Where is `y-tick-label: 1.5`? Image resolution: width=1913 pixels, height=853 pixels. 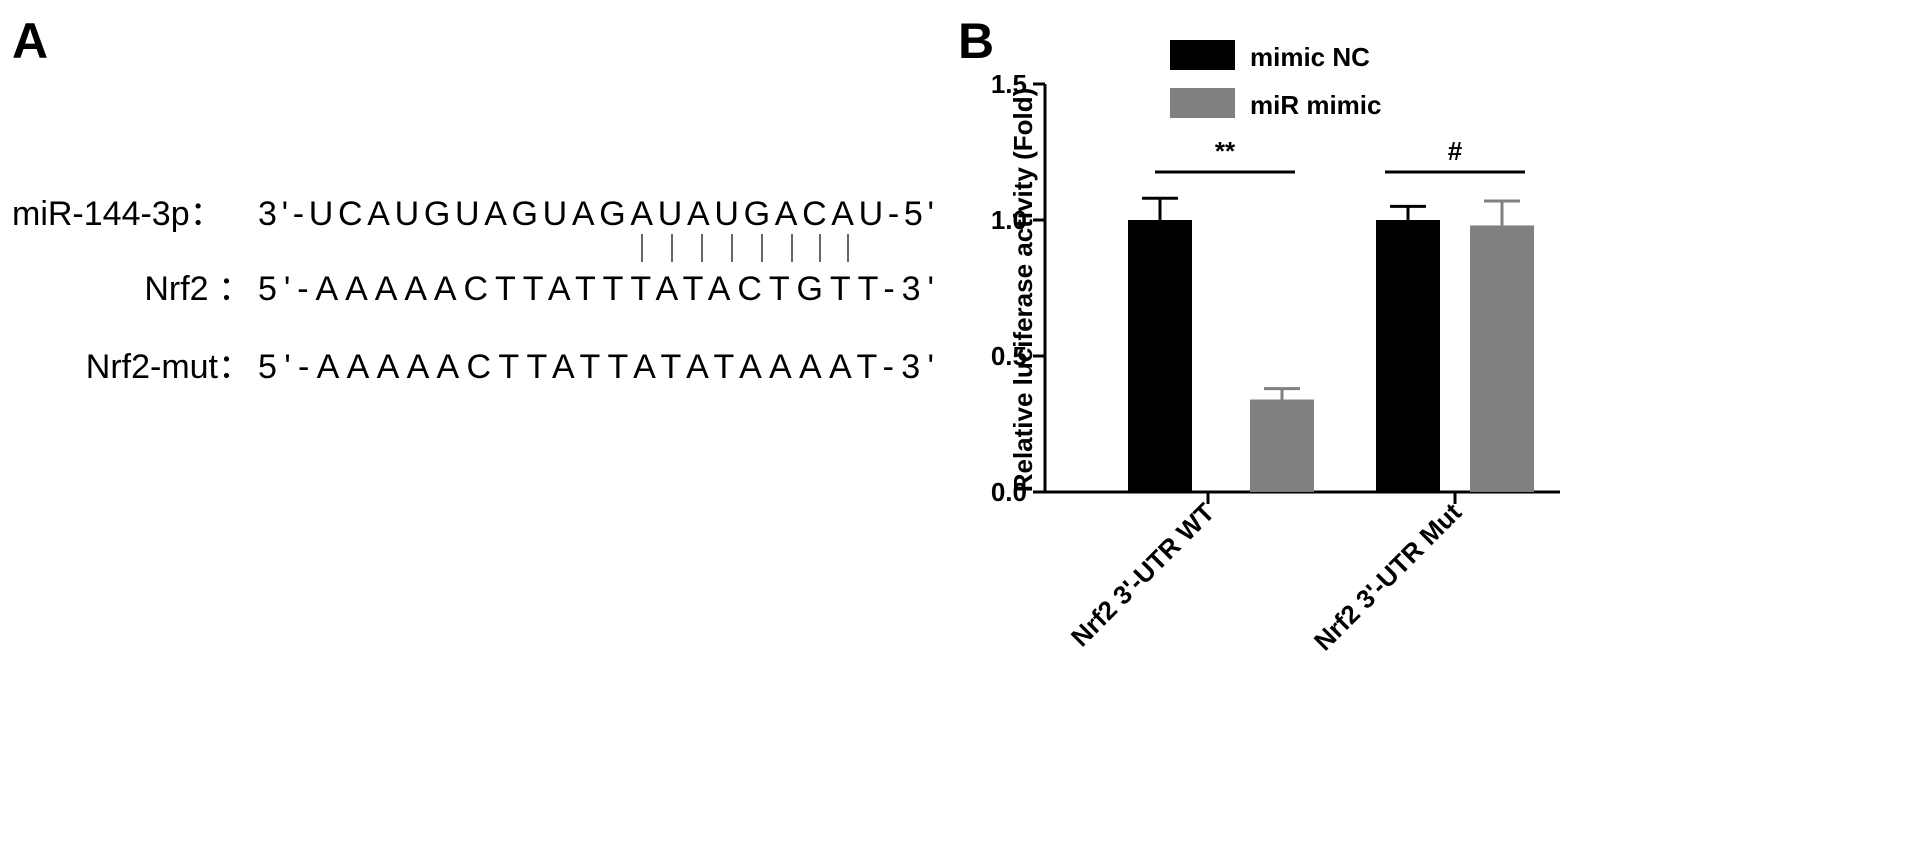 y-tick-label: 1.5 is located at coordinates (1009, 84).